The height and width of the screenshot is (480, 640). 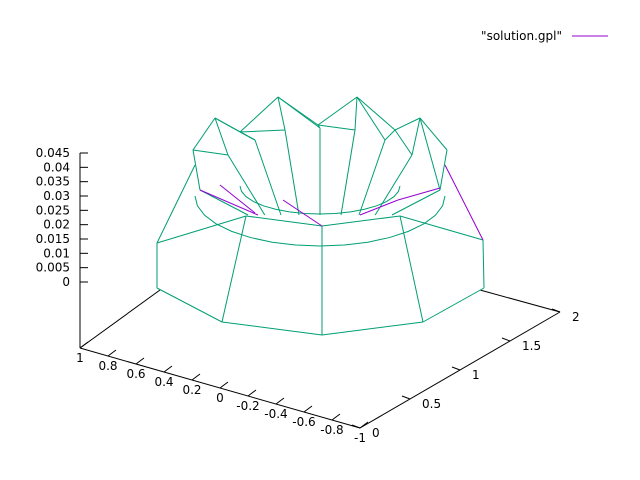 I want to click on z-tick-label: 0.01, so click(x=56, y=253).